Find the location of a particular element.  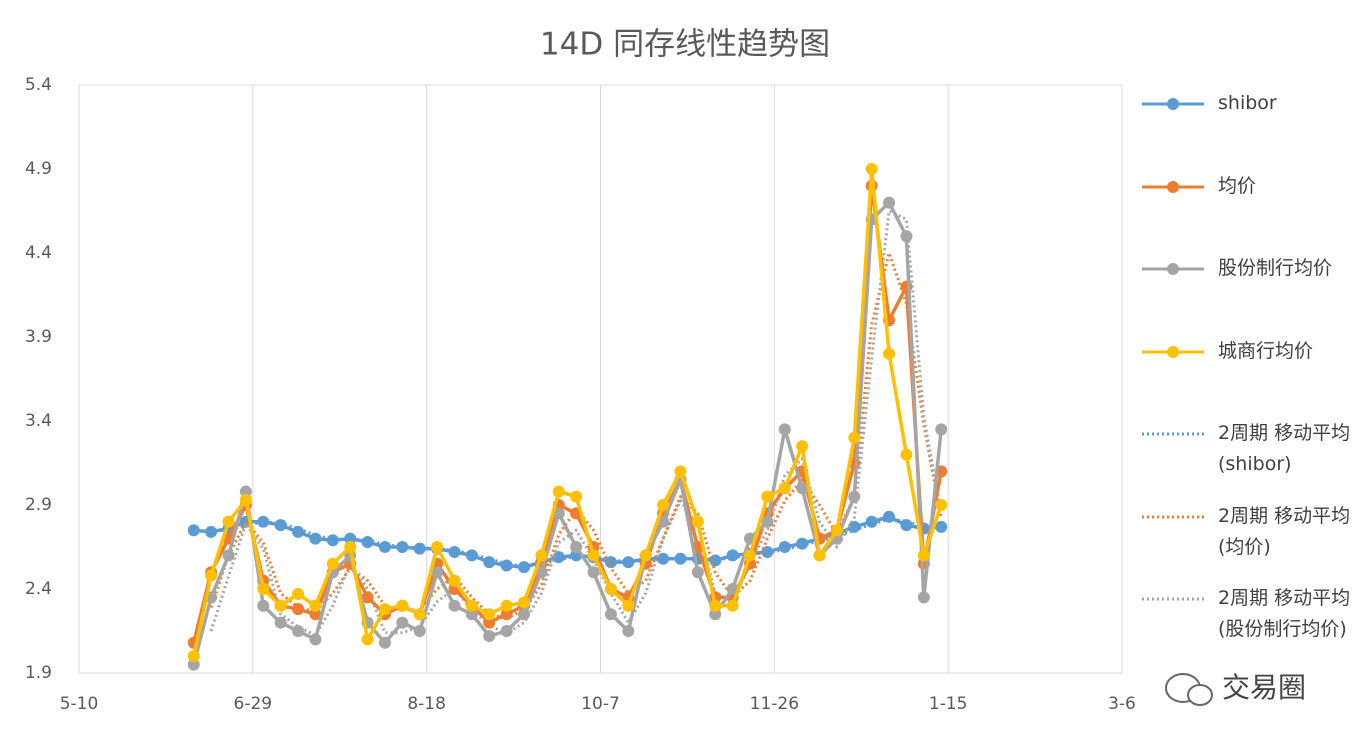

y-tick-label: 2.9 is located at coordinates (38, 505).